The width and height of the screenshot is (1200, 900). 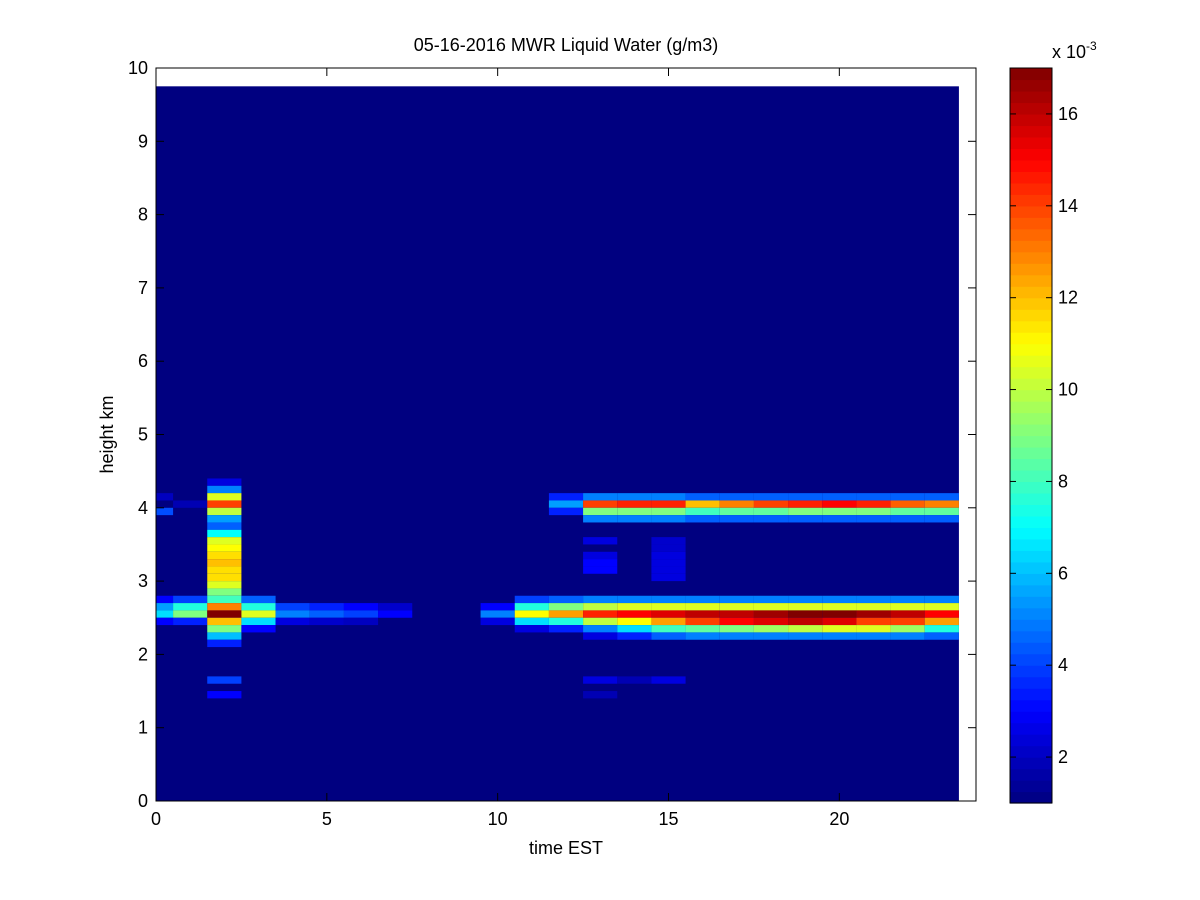 I want to click on y-tick-label: 2, so click(x=143, y=654).